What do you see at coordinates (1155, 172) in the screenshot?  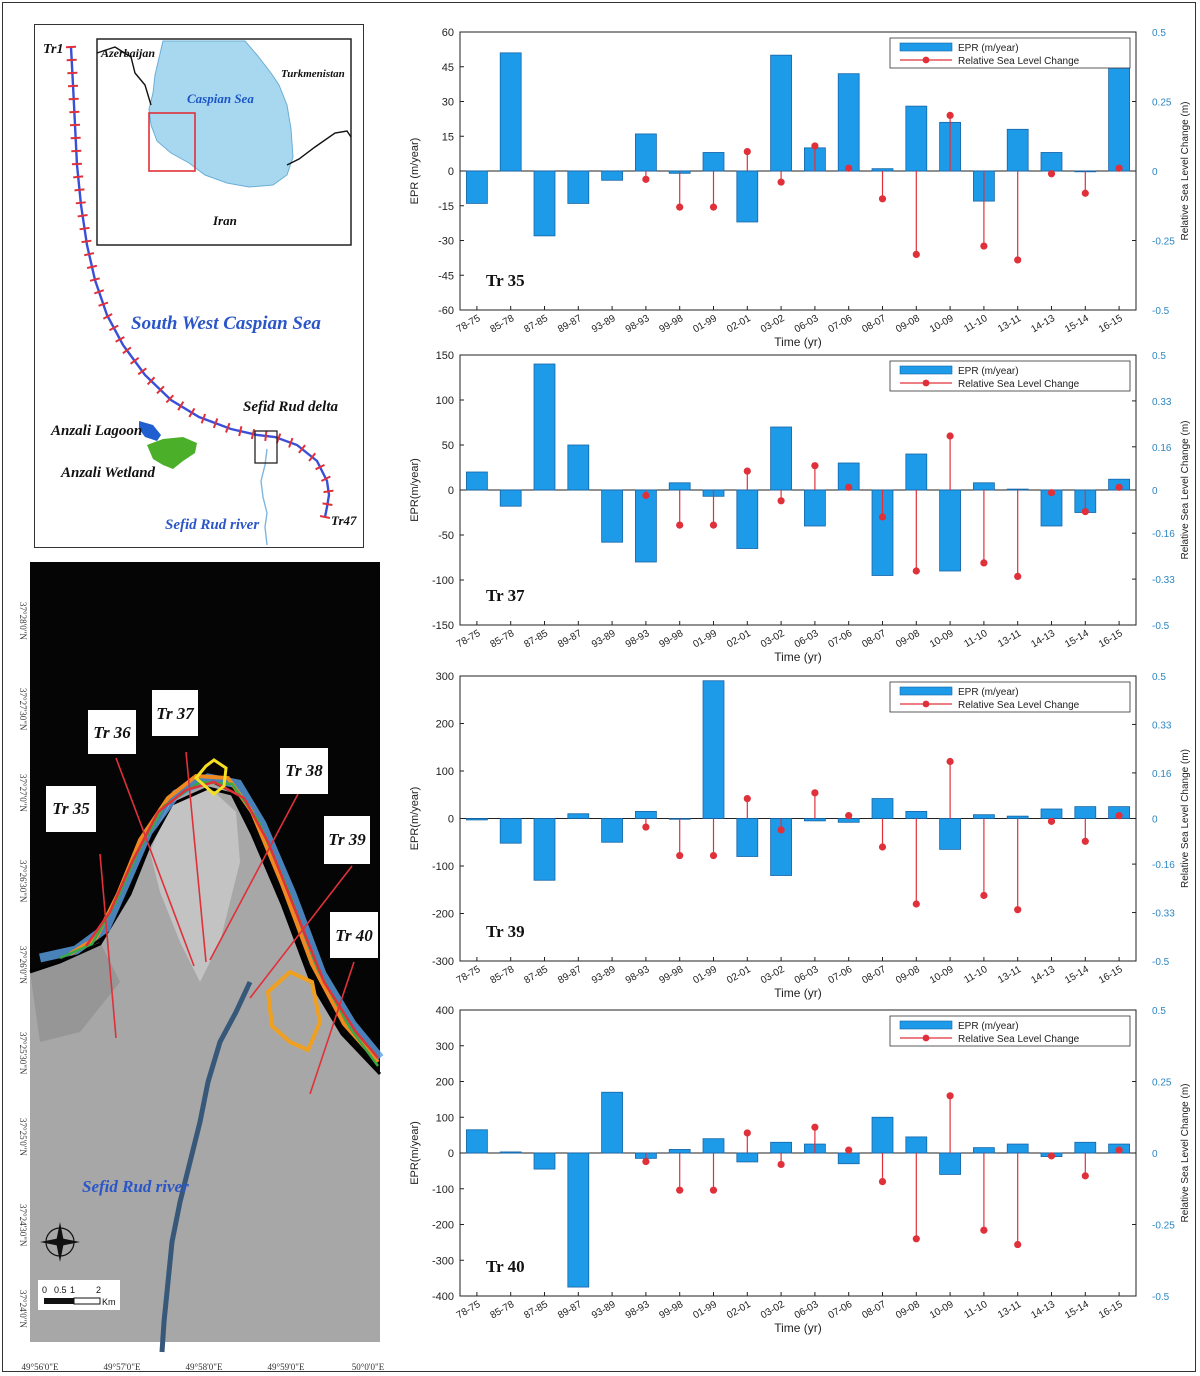 I see `y2-tick-label: 0` at bounding box center [1155, 172].